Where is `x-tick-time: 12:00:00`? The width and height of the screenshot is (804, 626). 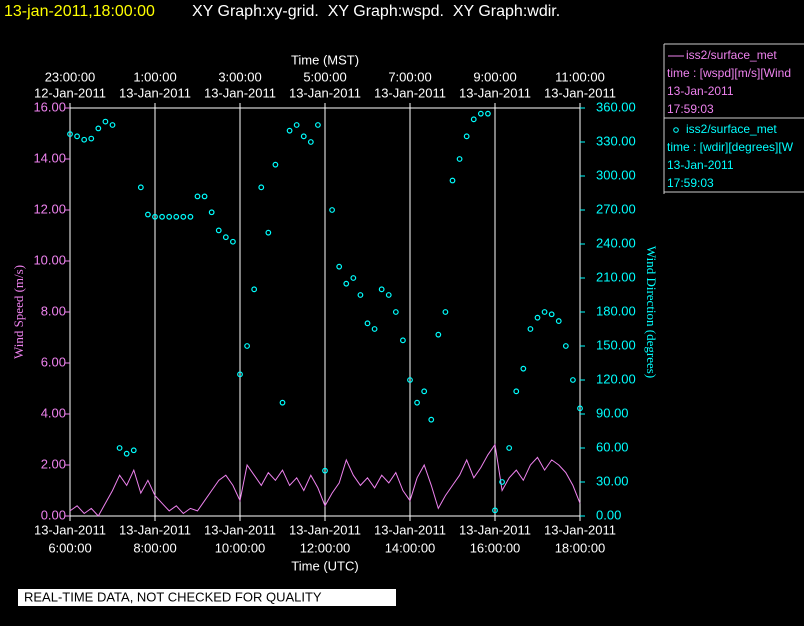
x-tick-time: 12:00:00 is located at coordinates (325, 547).